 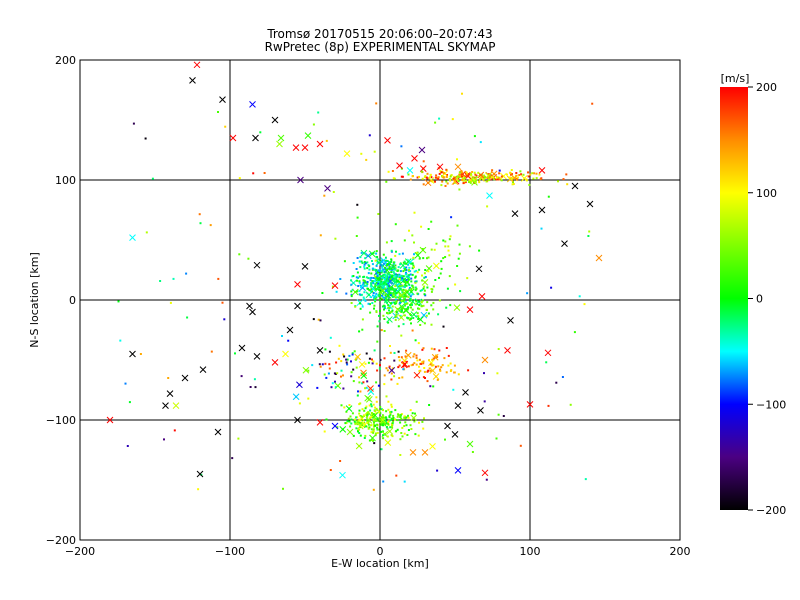 I want to click on colorbar-tick-label: −200, so click(x=771, y=510).